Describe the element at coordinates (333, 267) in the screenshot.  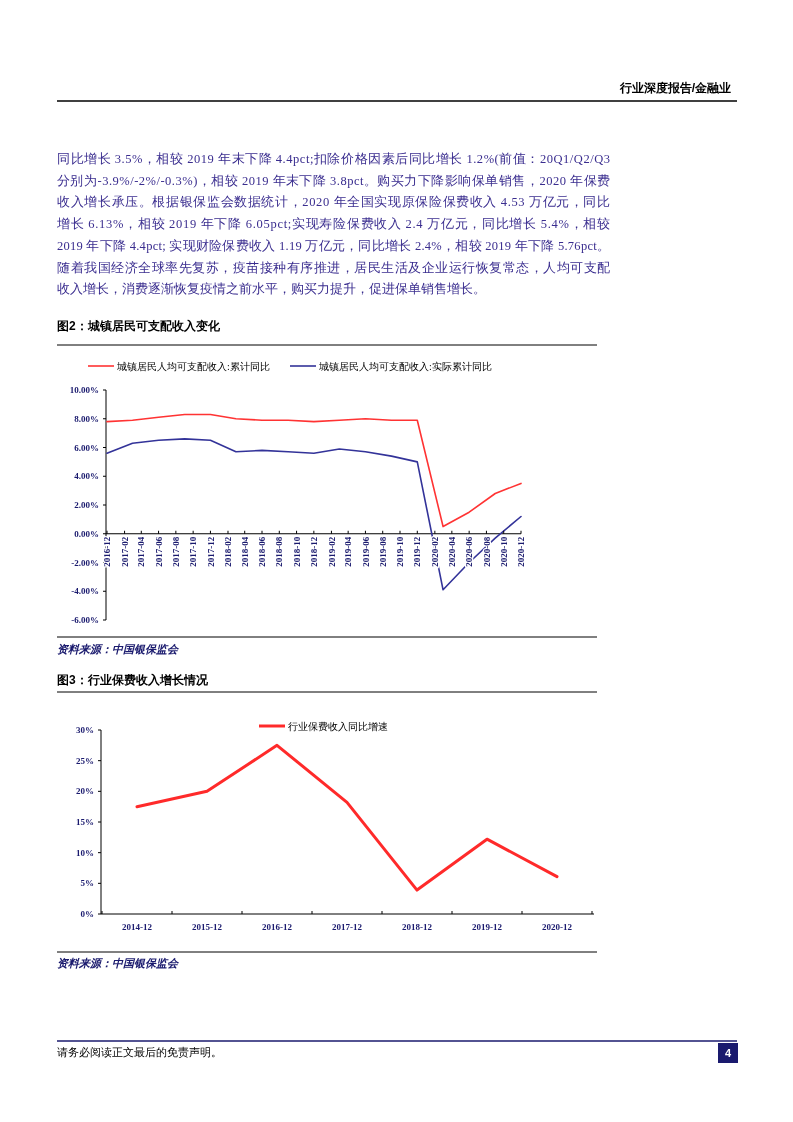
I see `text: 随着我国经济全球率先复苏，疫苗接种有序推进，居民生活及企业运行恢复常态，人均可支配` at that location.